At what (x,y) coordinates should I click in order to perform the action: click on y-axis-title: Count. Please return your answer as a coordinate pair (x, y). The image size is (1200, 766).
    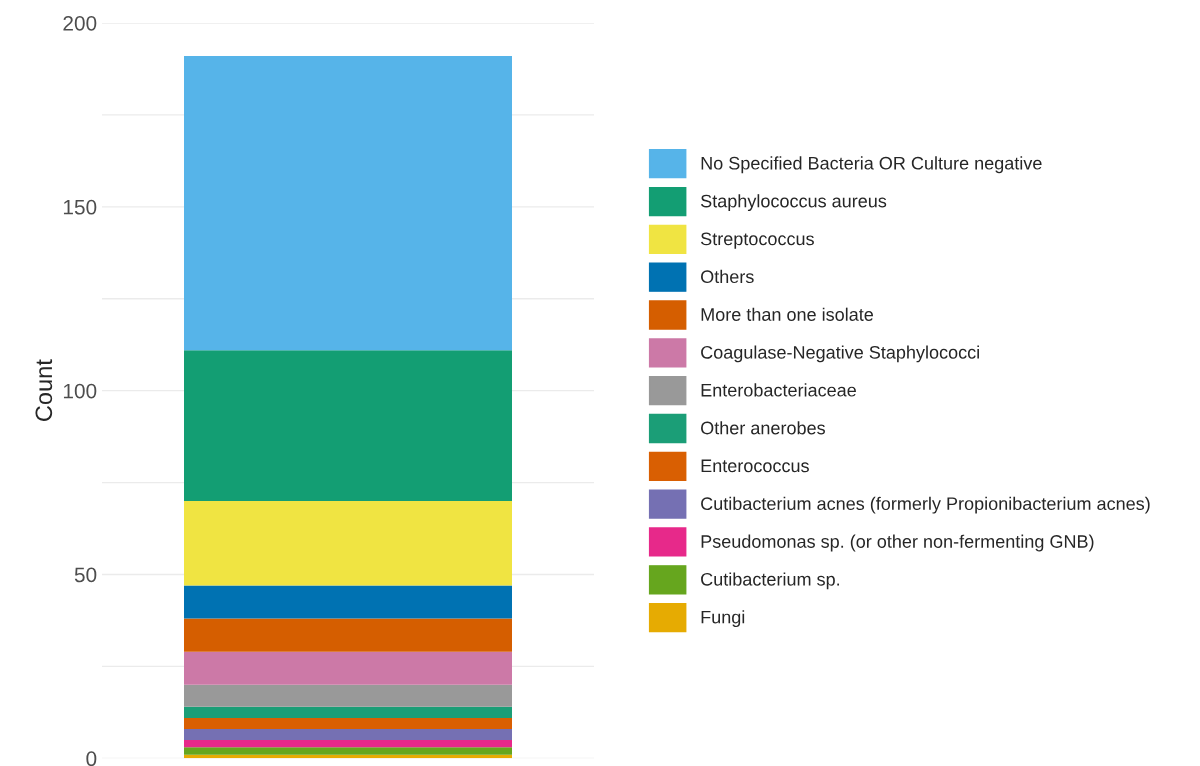
    Looking at the image, I should click on (44, 390).